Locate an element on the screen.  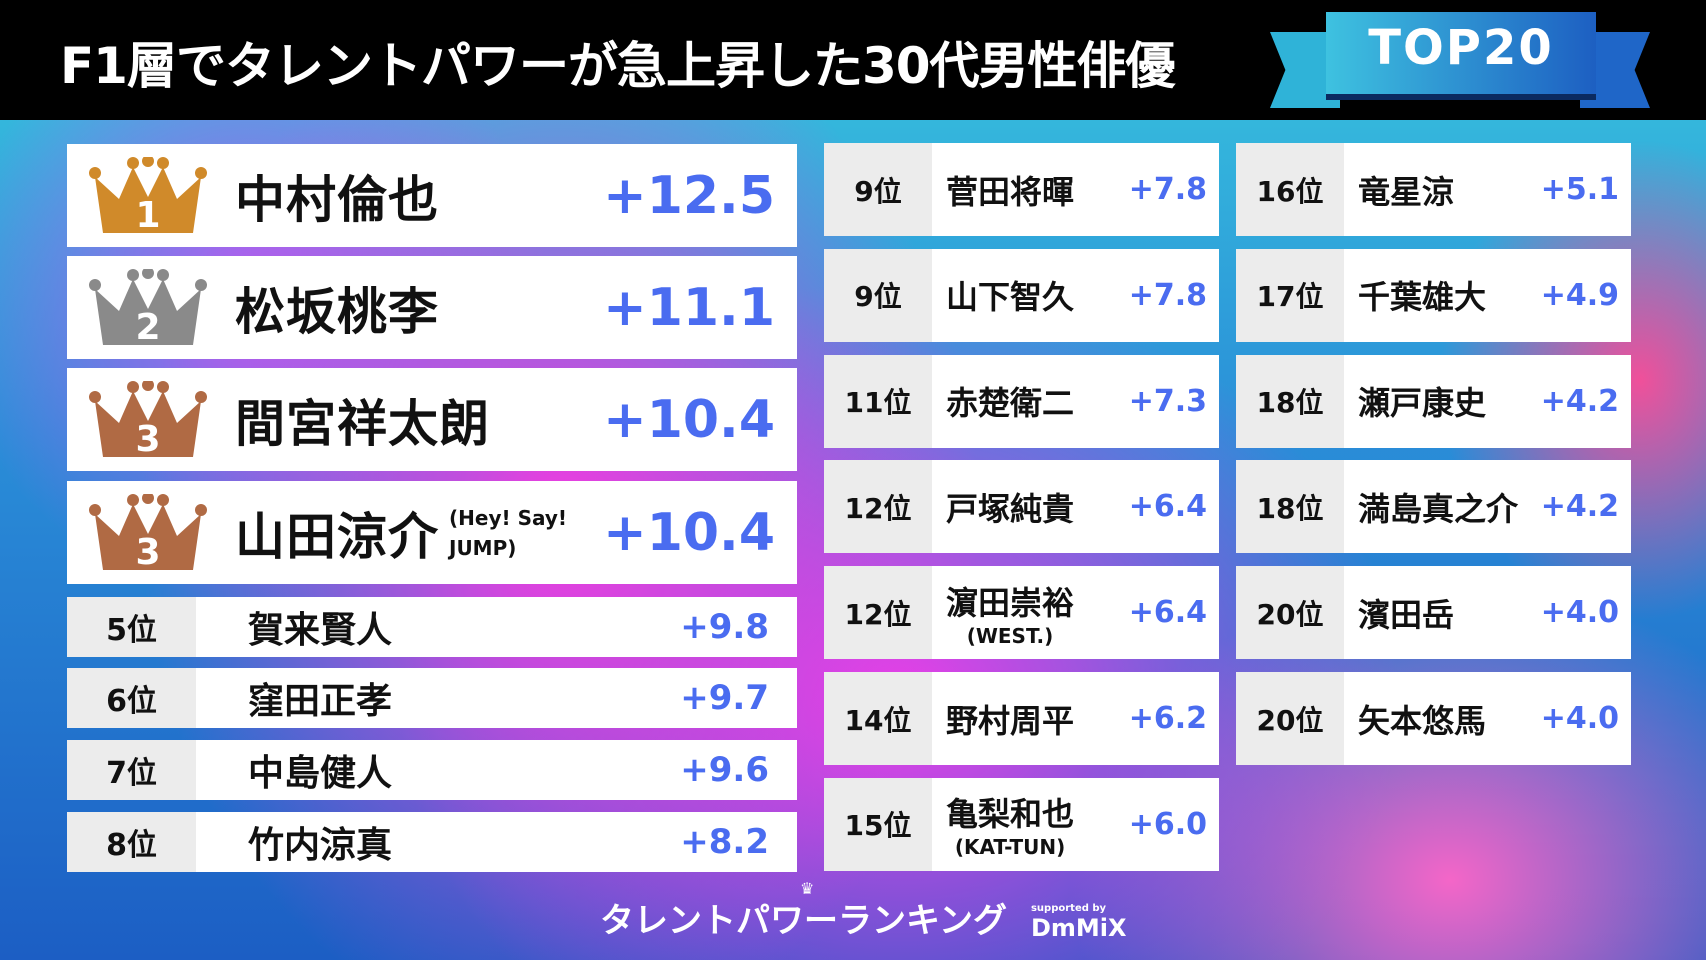
rank-row: 5位 賀来賢人 +9.8 is located at coordinates (432, 627).